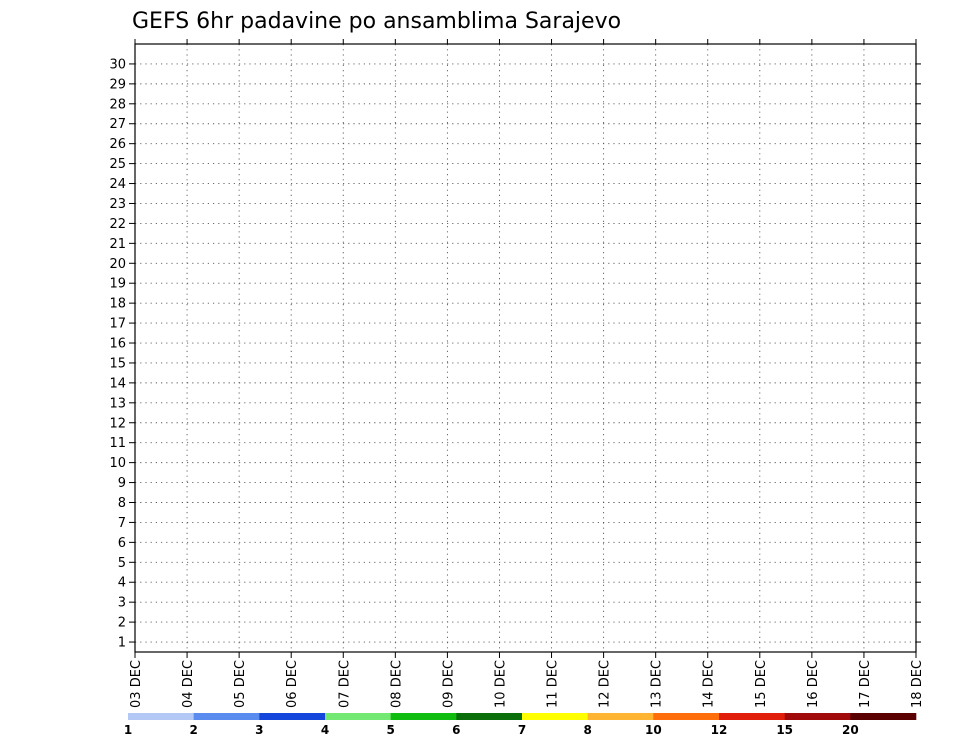  What do you see at coordinates (117, 164) in the screenshot?
I see `y-tick-label: 25` at bounding box center [117, 164].